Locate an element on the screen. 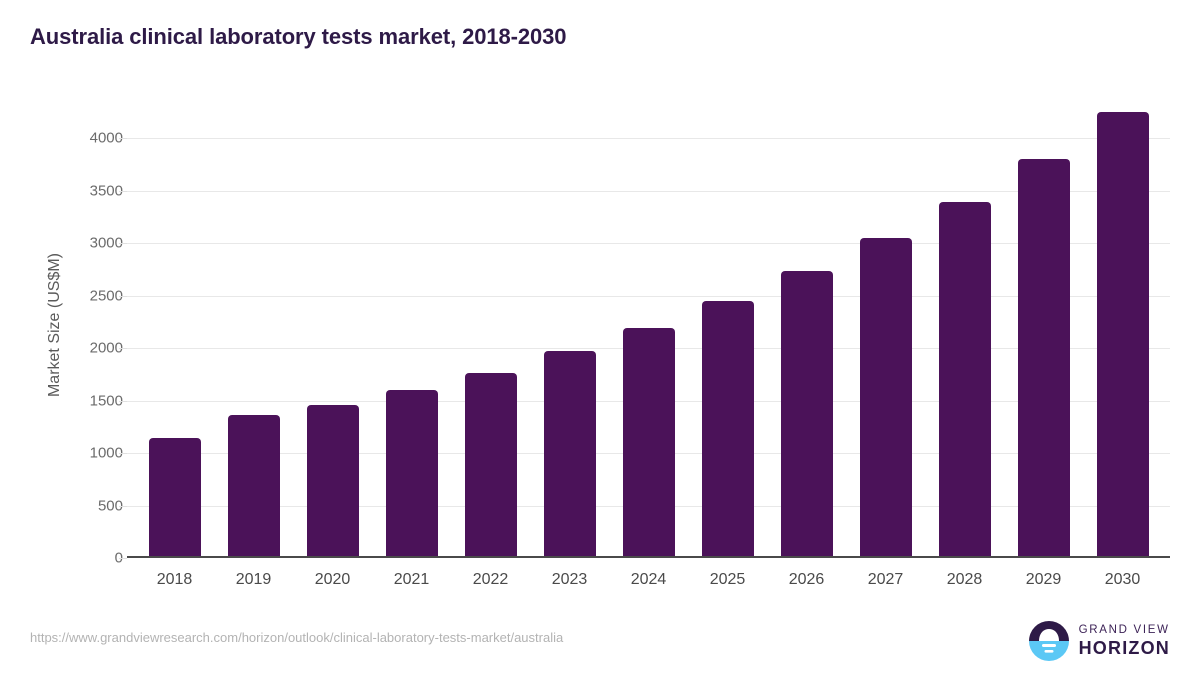 The image size is (1200, 675). bar-2030 is located at coordinates (1122, 334).